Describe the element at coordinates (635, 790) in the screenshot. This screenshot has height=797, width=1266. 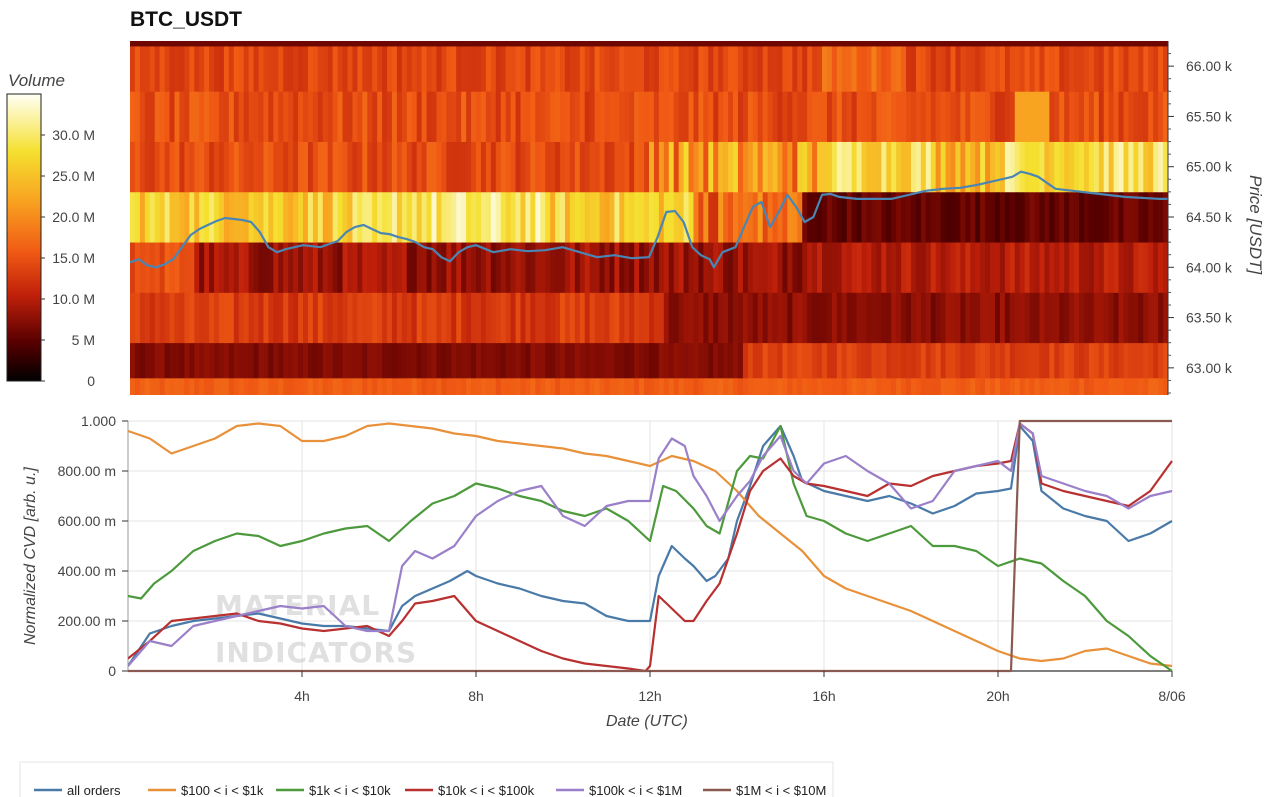
I see `legend-entry: $100k < i < $1M` at that location.